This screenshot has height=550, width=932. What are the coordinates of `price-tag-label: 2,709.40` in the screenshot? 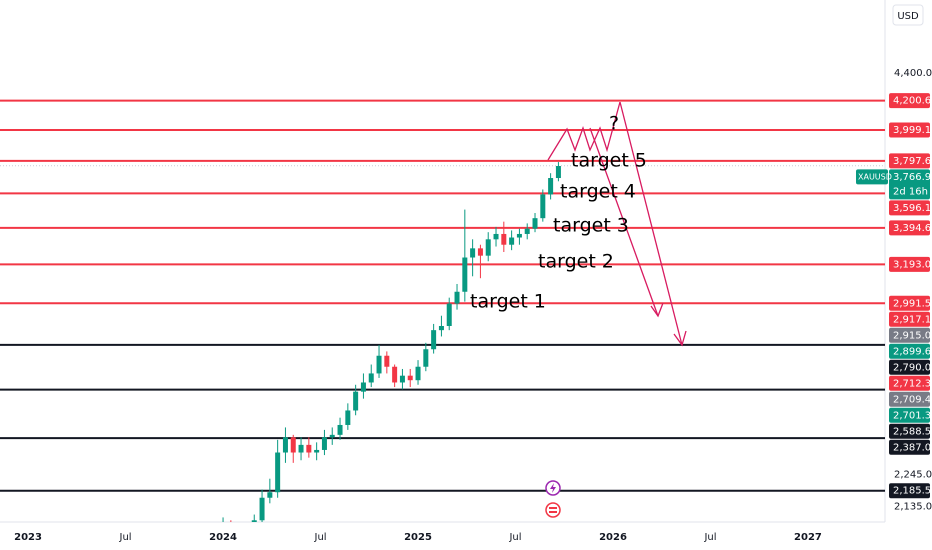 It's located at (912, 399).